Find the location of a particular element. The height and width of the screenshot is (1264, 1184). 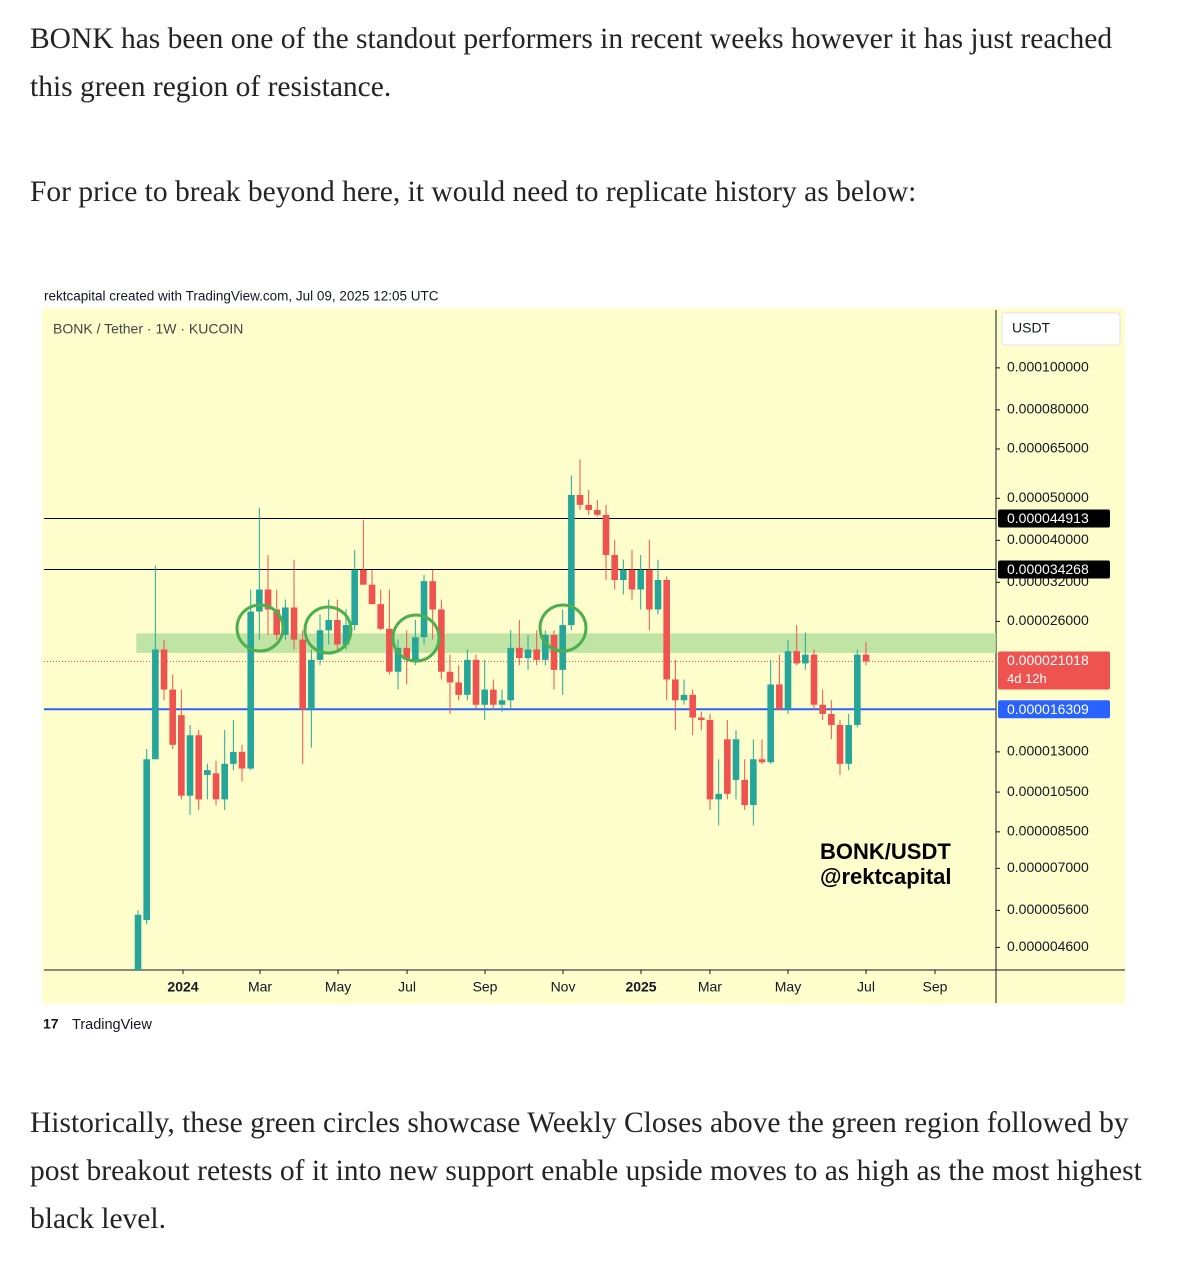

countdown-label: 4d 12h is located at coordinates (1027, 678).